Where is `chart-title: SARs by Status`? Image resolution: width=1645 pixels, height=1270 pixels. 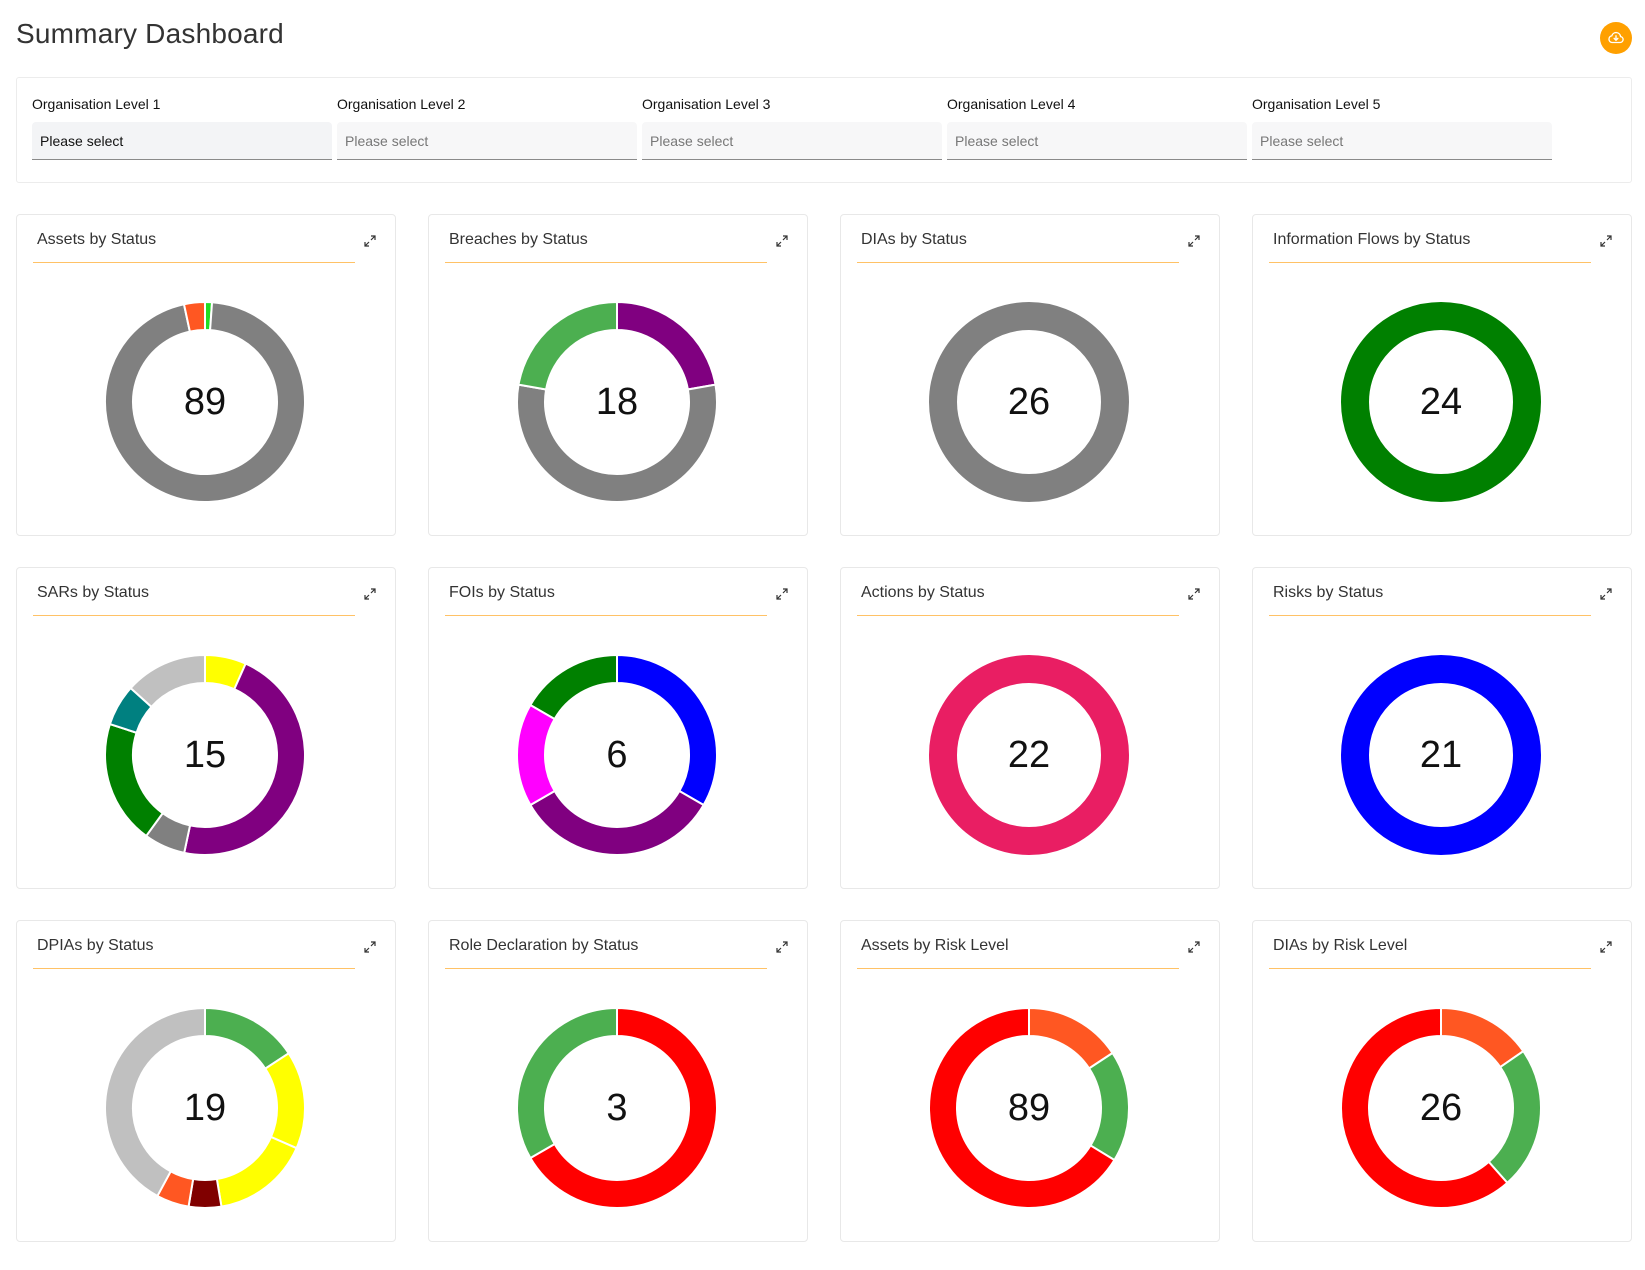 chart-title: SARs by Status is located at coordinates (93, 592).